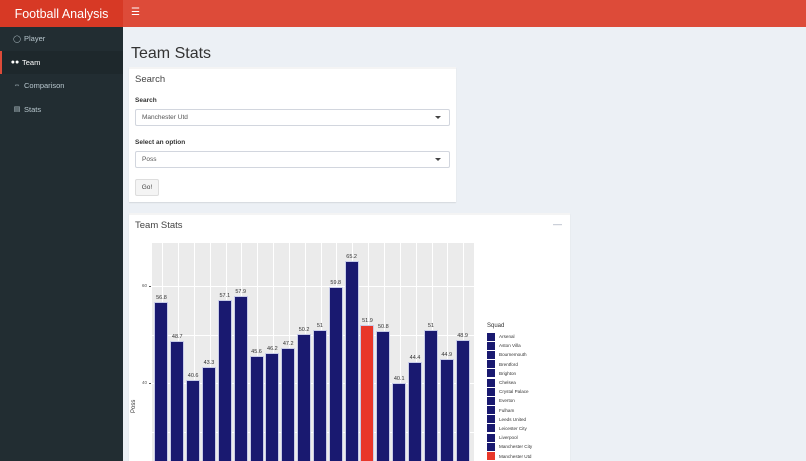 The height and width of the screenshot is (461, 806). Describe the element at coordinates (144, 285) in the screenshot. I see `y-tick-label: 60` at that location.